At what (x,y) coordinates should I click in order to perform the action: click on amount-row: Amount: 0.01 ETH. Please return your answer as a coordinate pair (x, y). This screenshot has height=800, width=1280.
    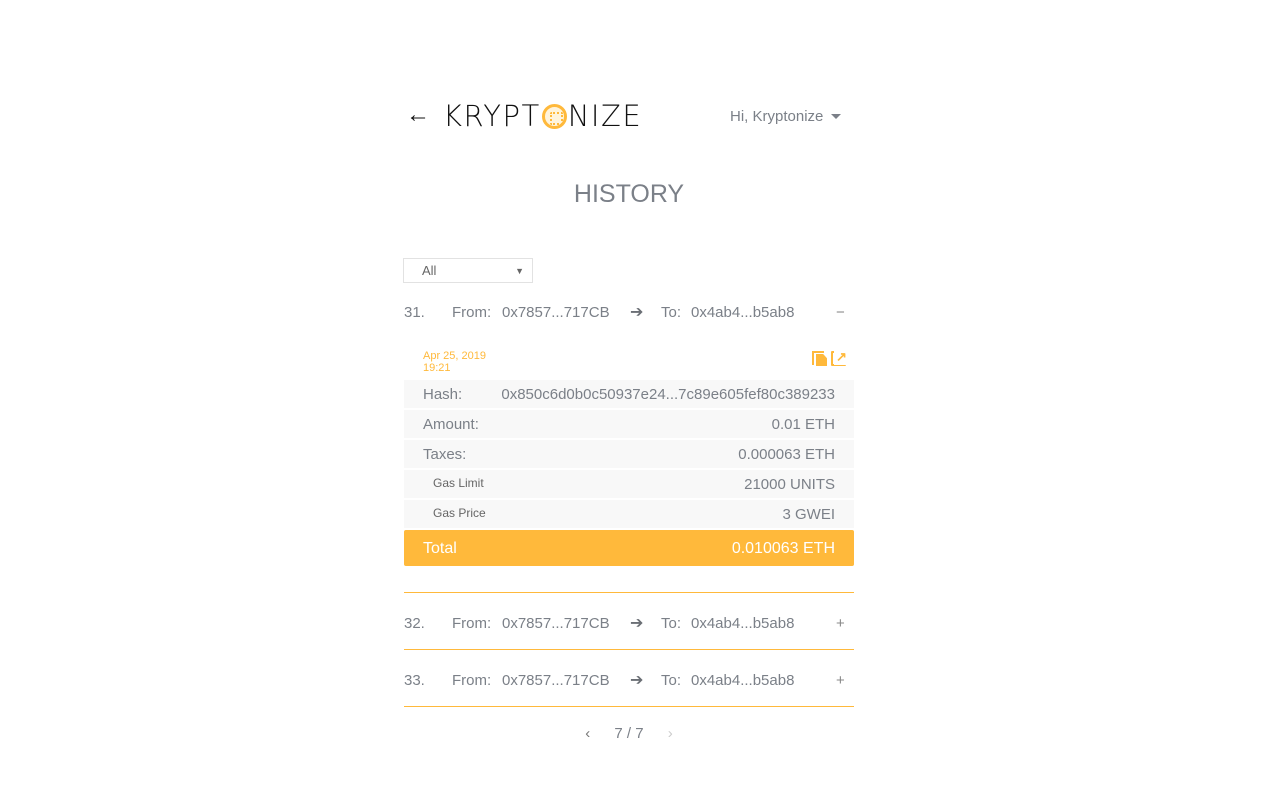
    Looking at the image, I should click on (629, 424).